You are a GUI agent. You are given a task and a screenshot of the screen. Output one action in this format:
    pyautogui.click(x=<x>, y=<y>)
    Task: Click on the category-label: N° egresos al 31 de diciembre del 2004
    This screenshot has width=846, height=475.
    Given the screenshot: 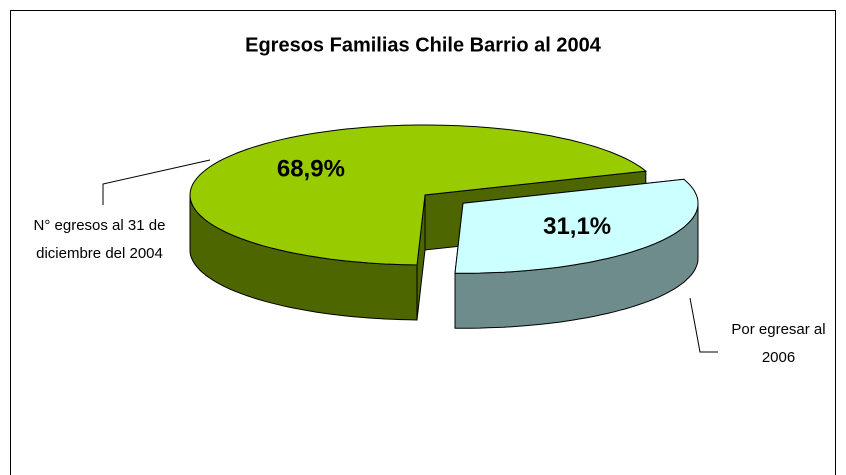 What is the action you would take?
    pyautogui.click(x=99, y=239)
    